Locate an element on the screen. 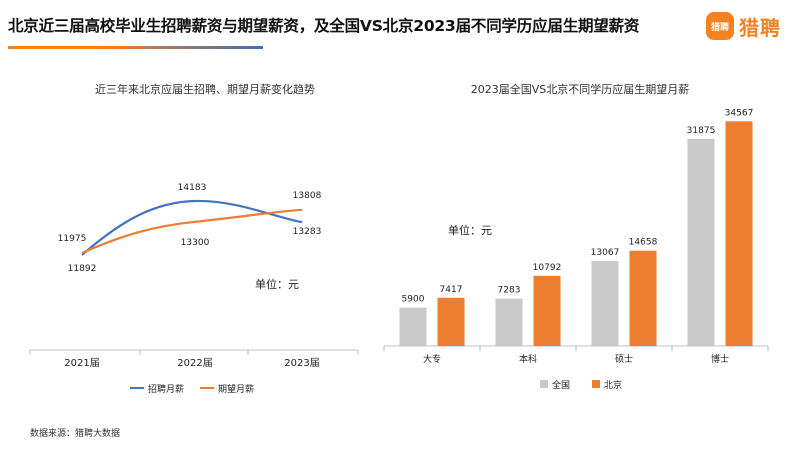  line-data-label: 11975 is located at coordinates (72, 239).